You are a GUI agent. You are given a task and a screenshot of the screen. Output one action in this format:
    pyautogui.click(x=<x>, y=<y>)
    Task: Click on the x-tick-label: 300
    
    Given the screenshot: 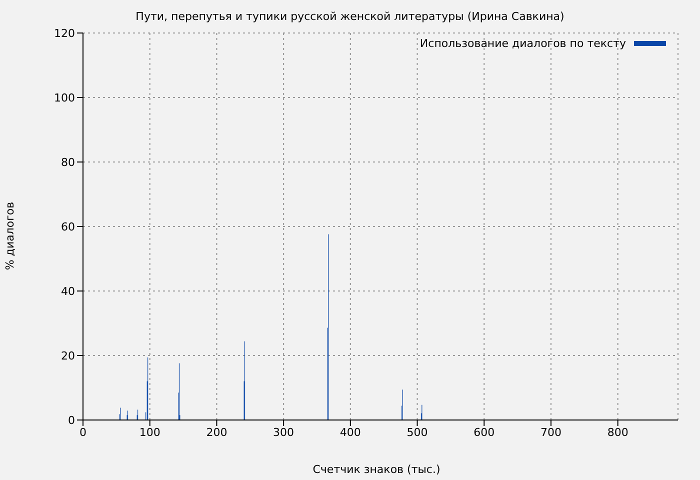 What is the action you would take?
    pyautogui.click(x=283, y=432)
    